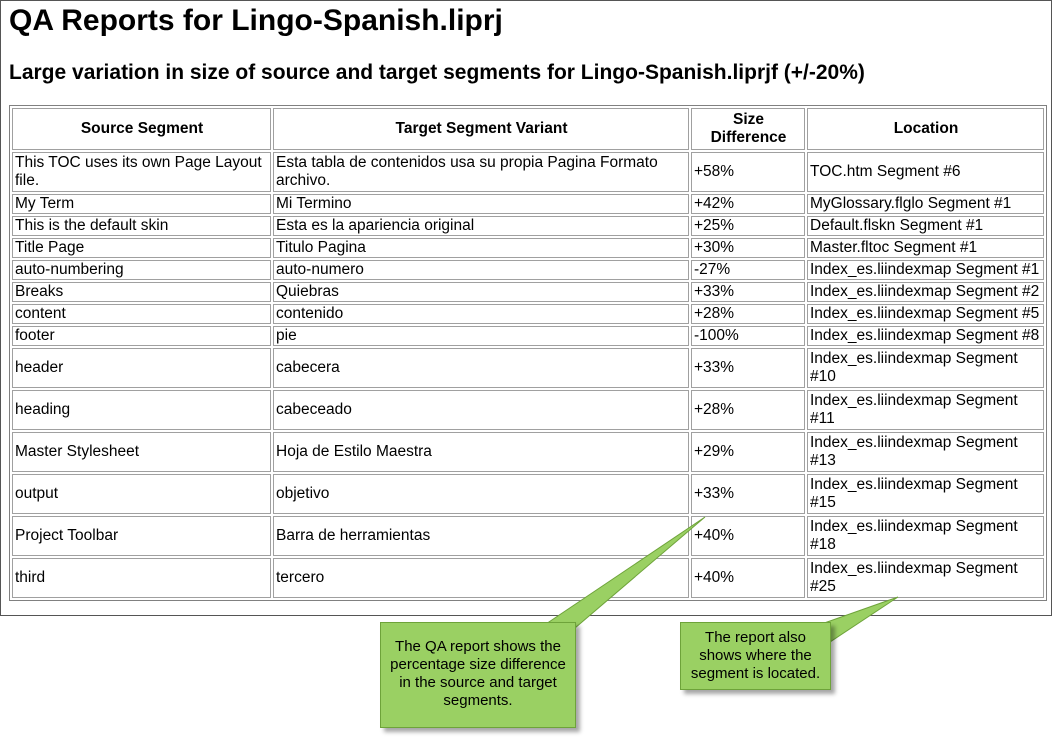  I want to click on target-segment-cell: Titulo Pagina, so click(481, 248).